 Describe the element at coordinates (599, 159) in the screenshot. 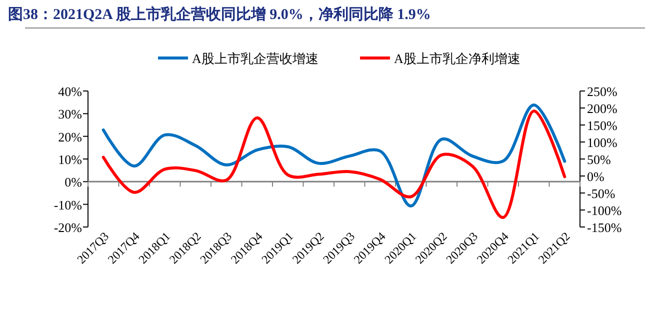

I see `y2-tick-label: 50%` at that location.